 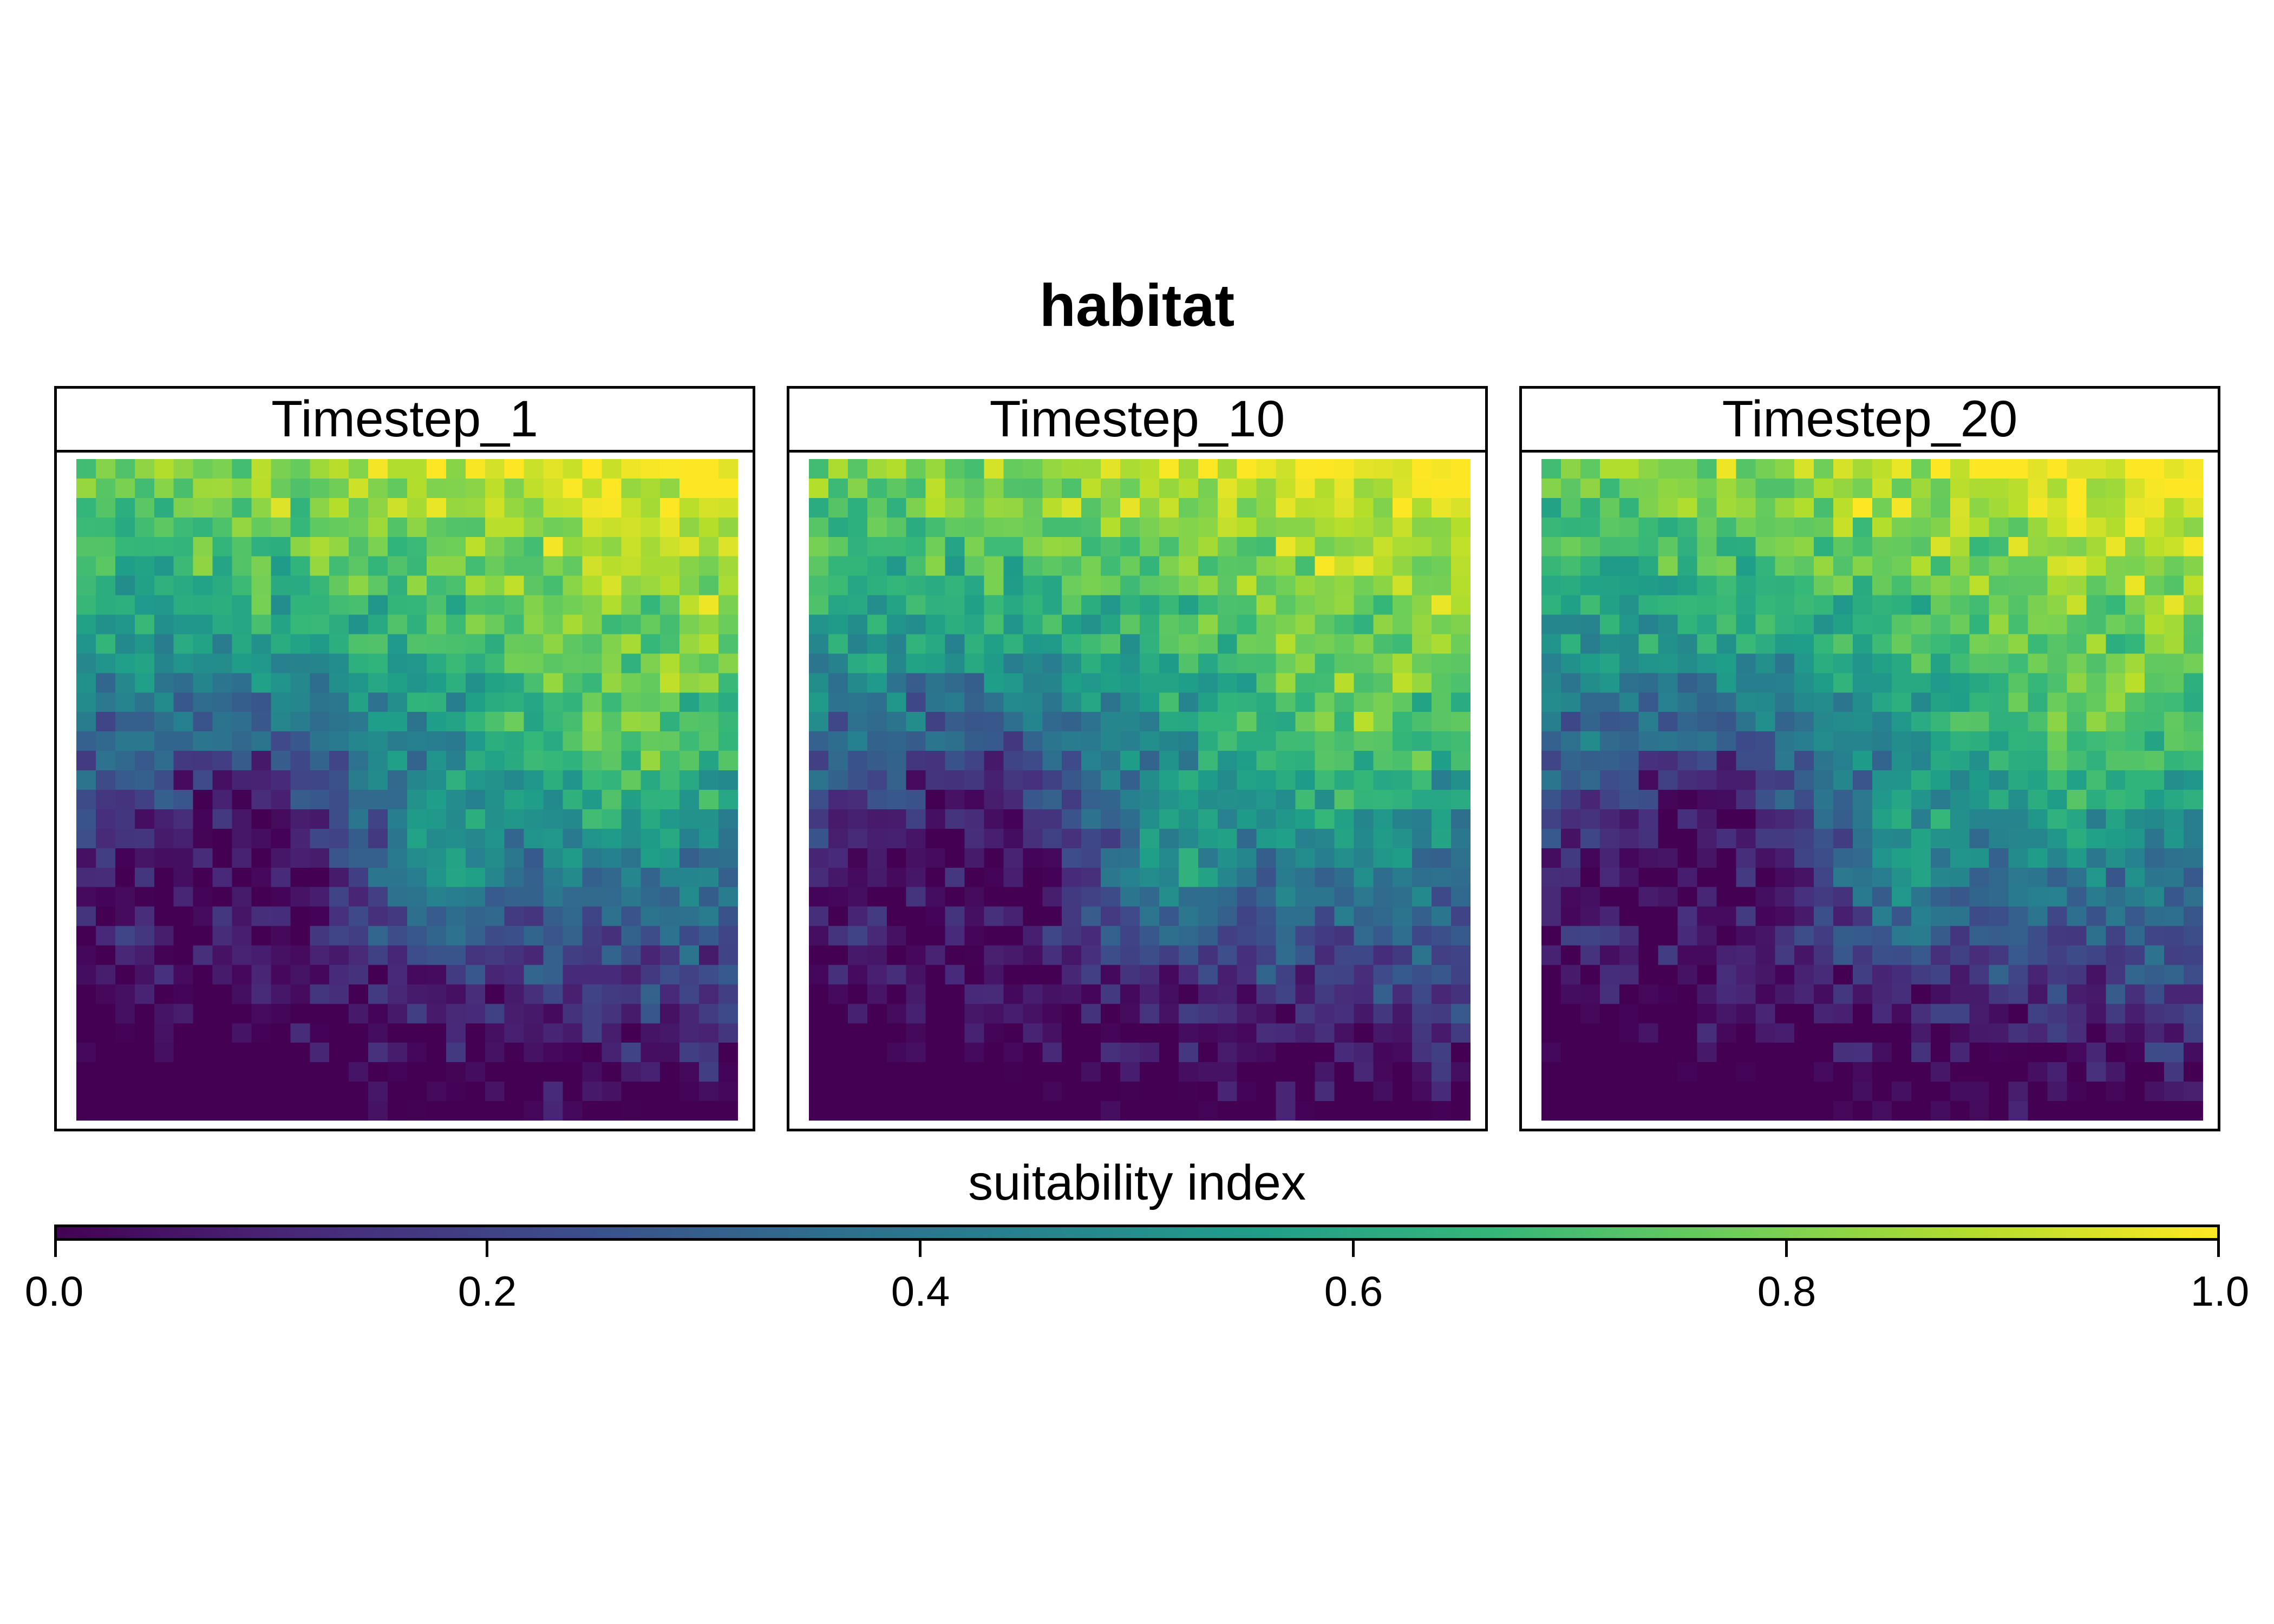 What do you see at coordinates (1353, 1291) in the screenshot?
I see `colorbar-tick-label: 0.6` at bounding box center [1353, 1291].